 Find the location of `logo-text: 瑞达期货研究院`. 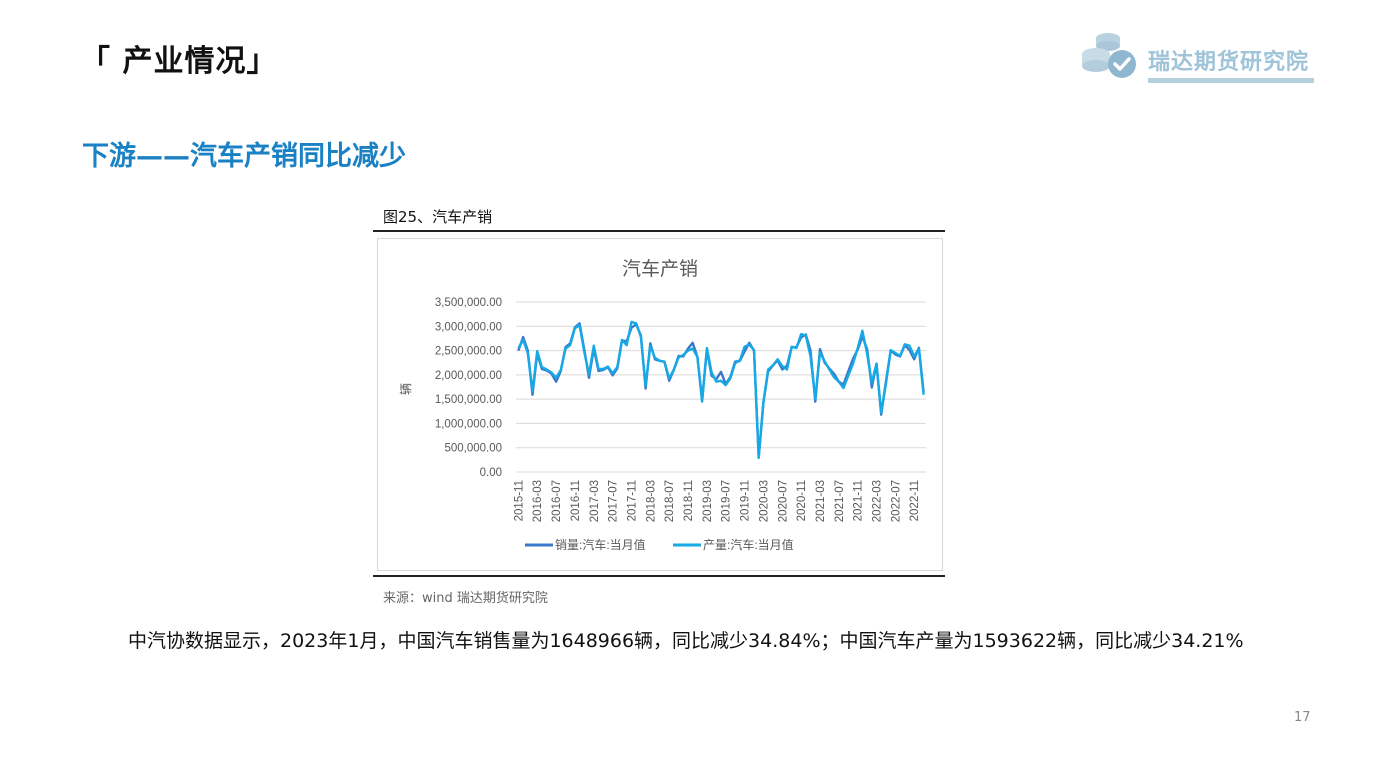

logo-text: 瑞达期货研究院 is located at coordinates (1229, 62).